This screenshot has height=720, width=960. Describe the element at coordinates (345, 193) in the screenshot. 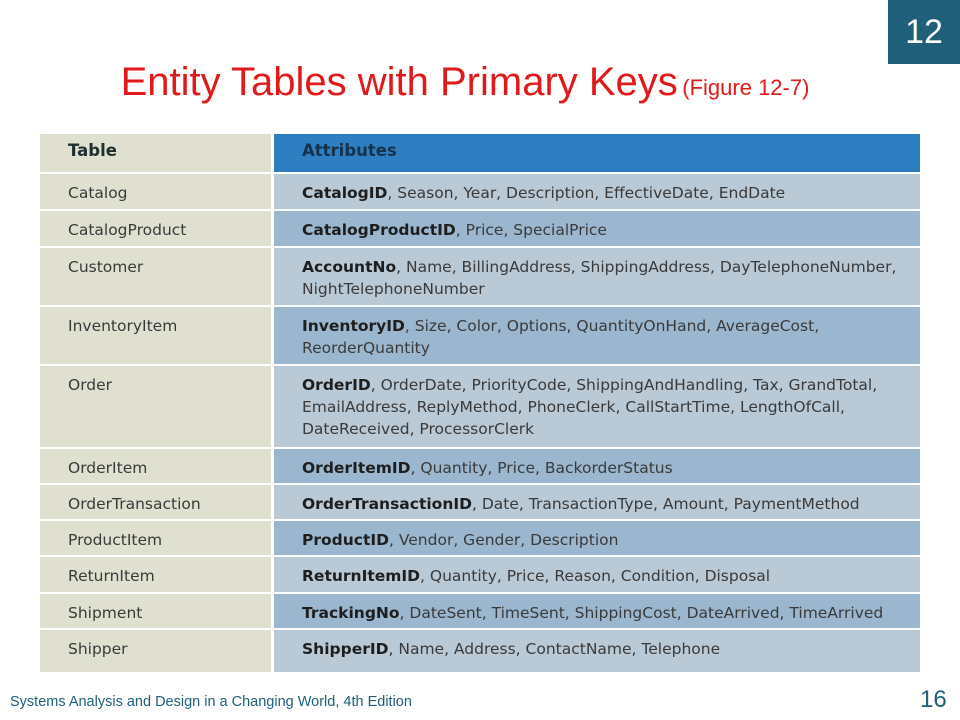

I see `primary-key: CatalogID` at that location.